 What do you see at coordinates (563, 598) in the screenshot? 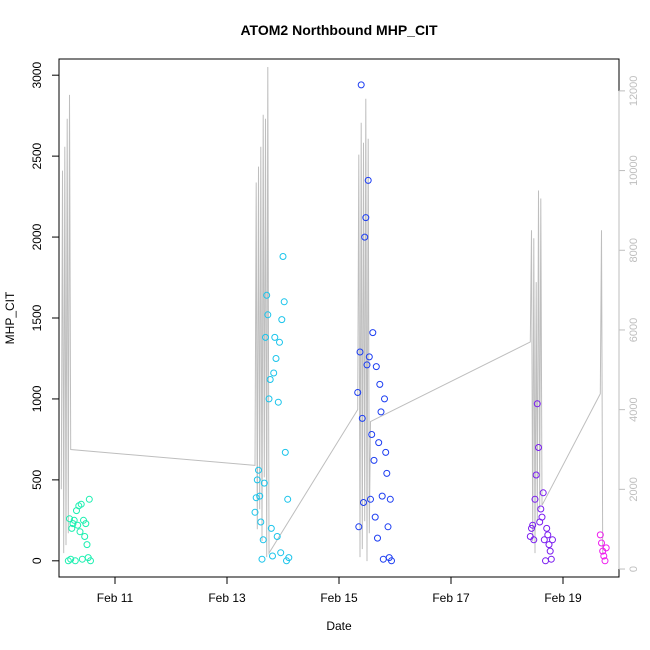
I see `x-tick-label: Feb 19` at bounding box center [563, 598].